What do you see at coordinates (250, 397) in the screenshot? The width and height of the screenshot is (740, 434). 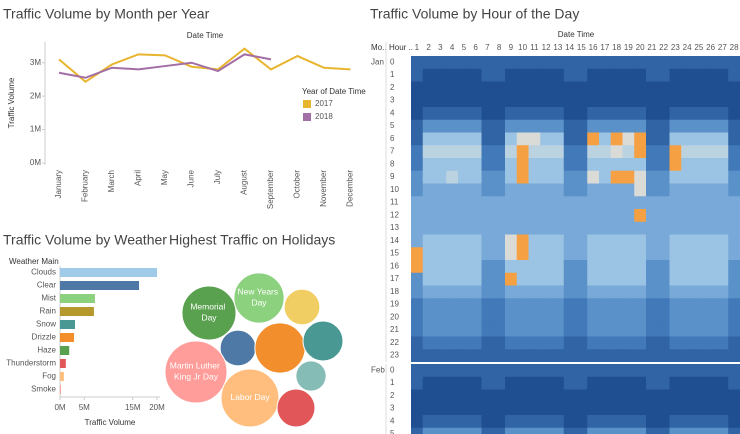 I see `bubble-label: Labor Day` at bounding box center [250, 397].